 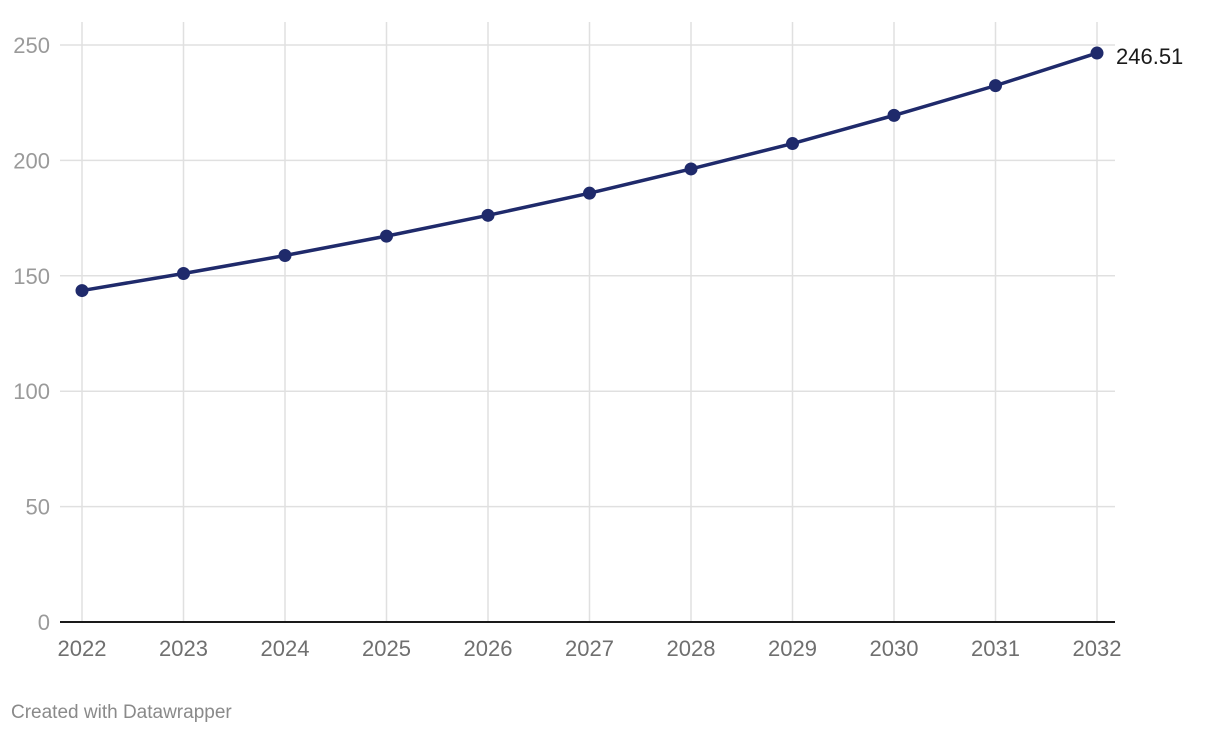 I want to click on y-tick-label: 100, so click(x=31, y=391).